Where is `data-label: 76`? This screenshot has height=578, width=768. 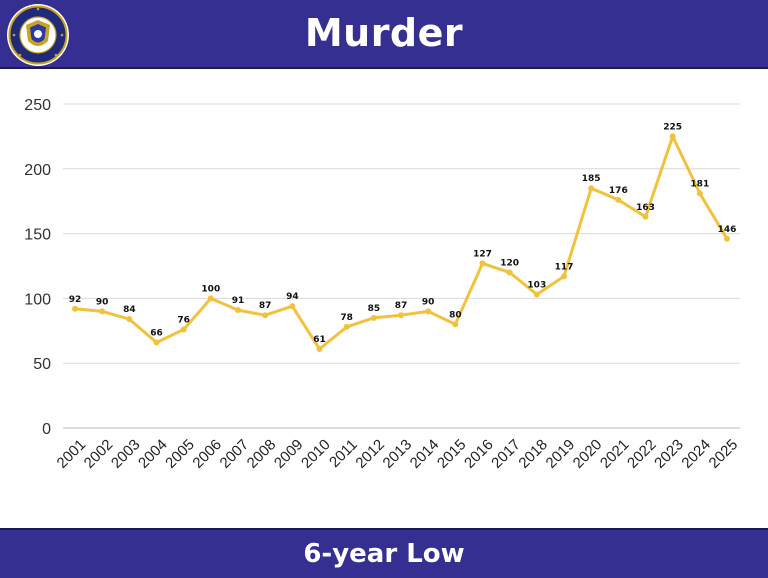 data-label: 76 is located at coordinates (183, 321).